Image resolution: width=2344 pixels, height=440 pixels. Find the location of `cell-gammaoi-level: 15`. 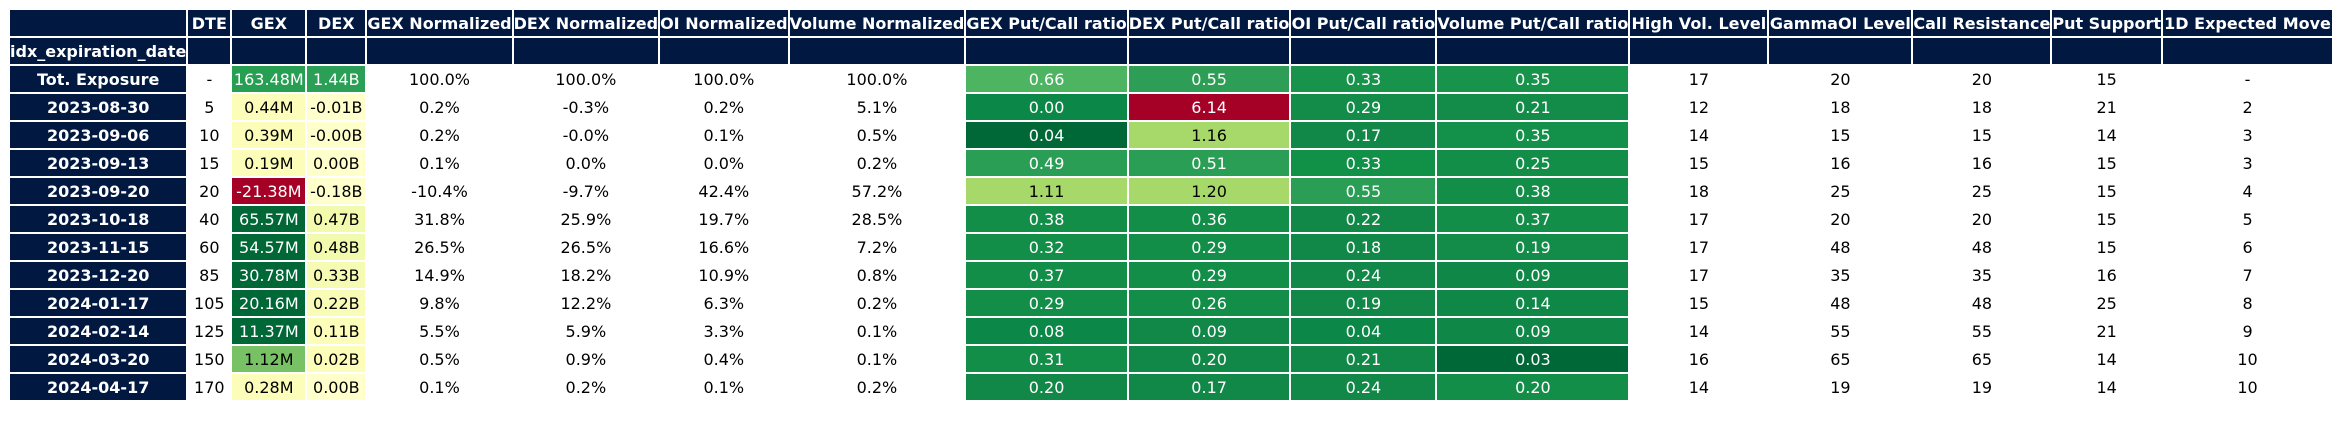

cell-gammaoi-level: 15 is located at coordinates (1840, 135).